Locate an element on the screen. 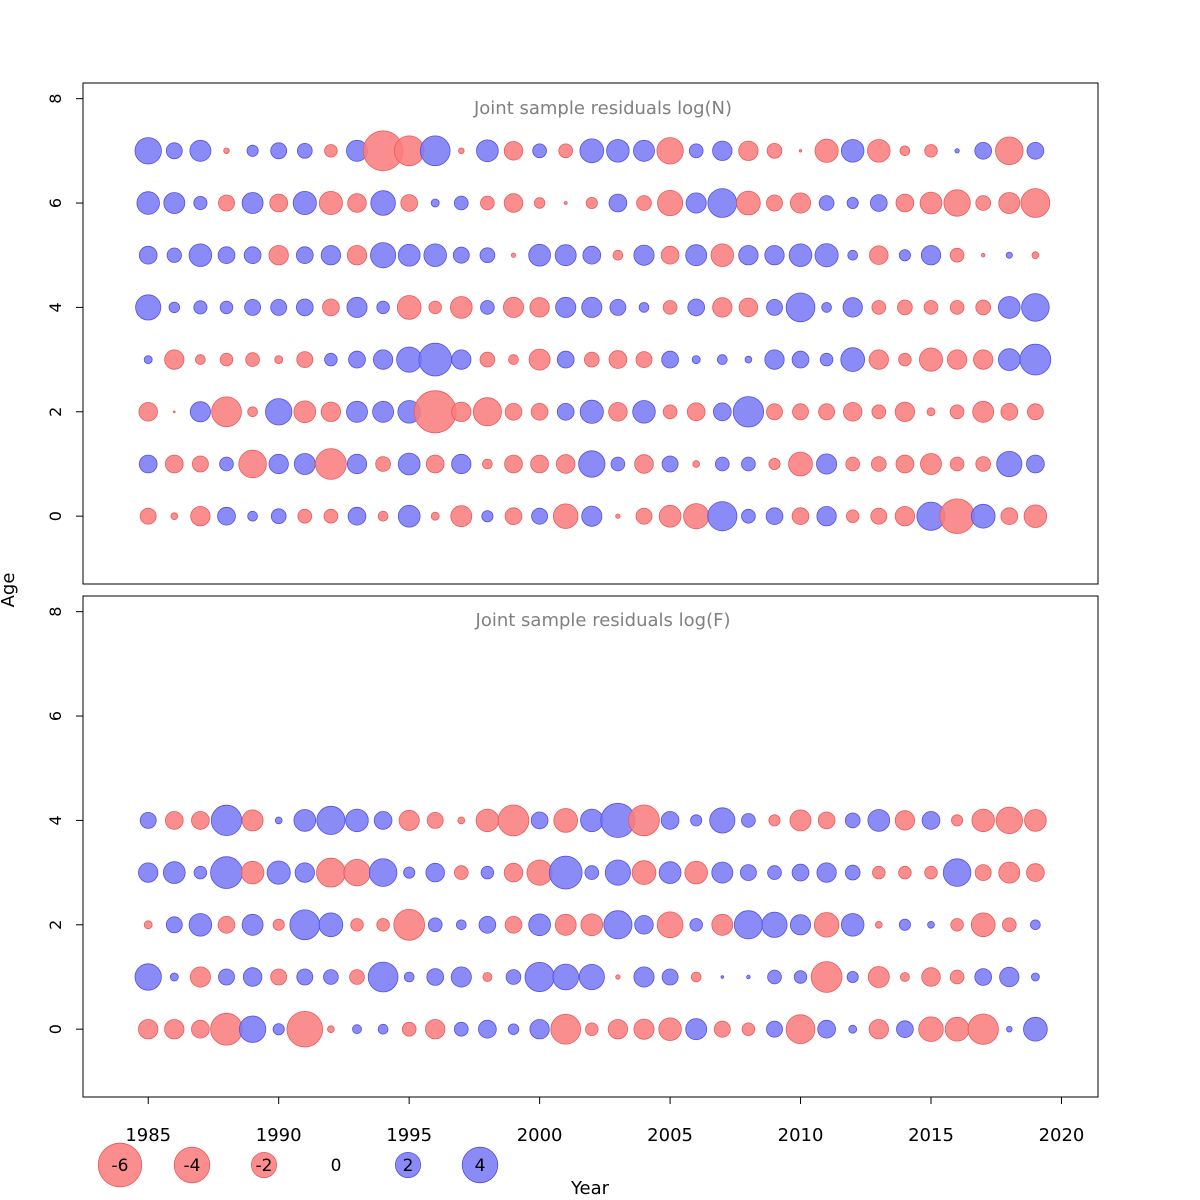 This screenshot has width=1200, height=1200. panel-title: Joint sample residuals log(F) is located at coordinates (603, 620).